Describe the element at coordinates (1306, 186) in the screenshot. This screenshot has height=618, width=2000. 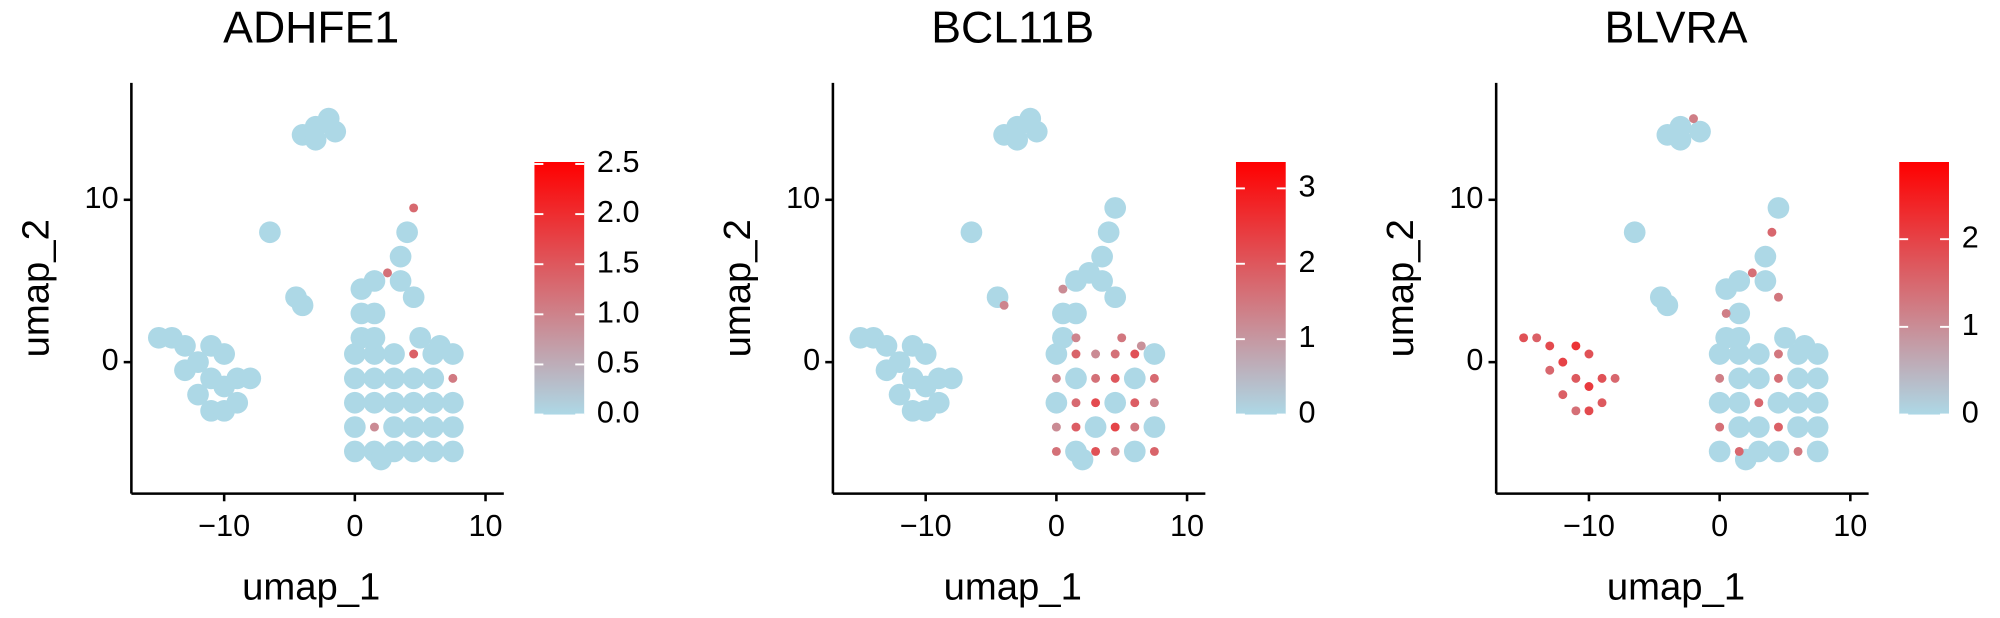
I see `colorbar-tick-label: 3` at that location.